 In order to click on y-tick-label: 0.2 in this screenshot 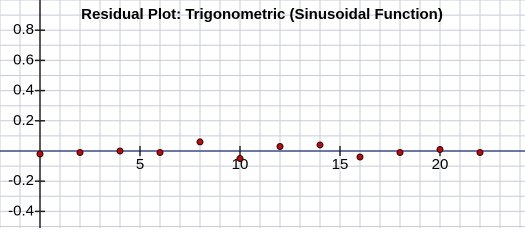, I will do `click(23, 120)`.